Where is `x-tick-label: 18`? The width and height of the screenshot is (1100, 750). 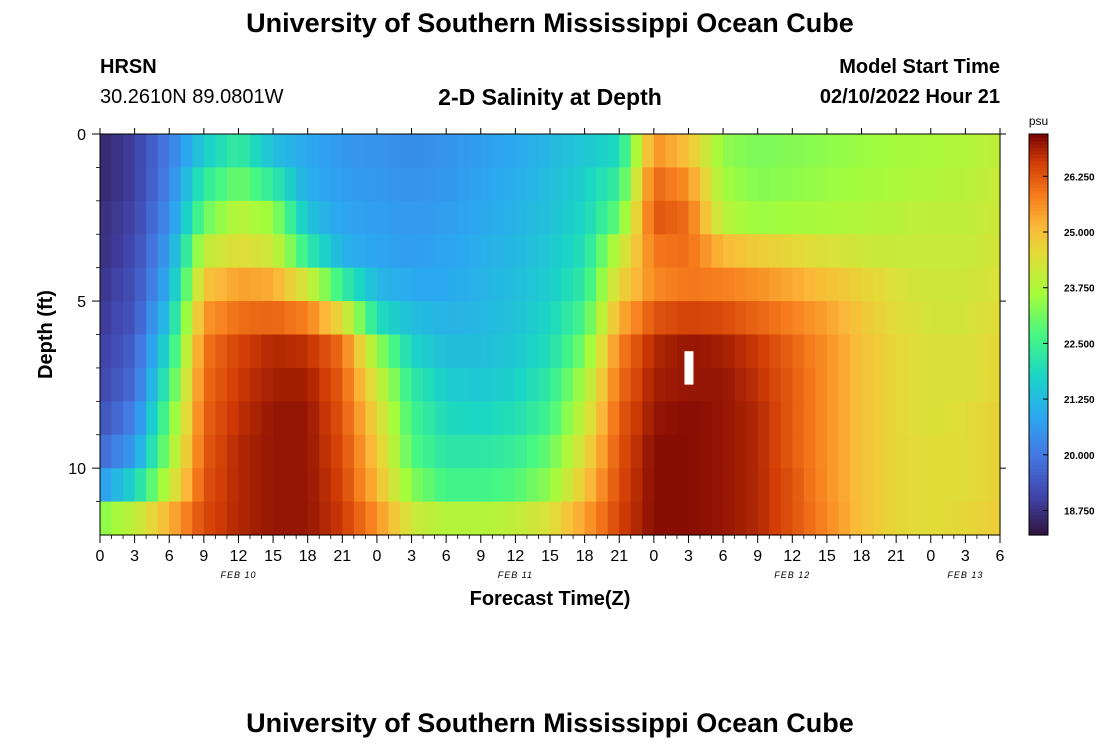 x-tick-label: 18 is located at coordinates (862, 556).